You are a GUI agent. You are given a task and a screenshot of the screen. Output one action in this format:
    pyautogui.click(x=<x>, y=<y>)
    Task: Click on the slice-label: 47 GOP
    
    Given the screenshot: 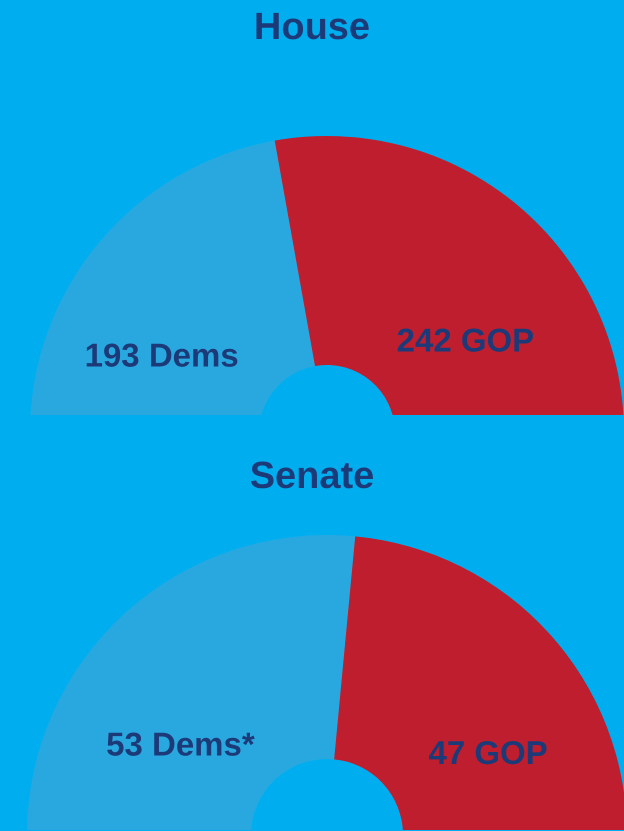 What is the action you would take?
    pyautogui.click(x=488, y=752)
    